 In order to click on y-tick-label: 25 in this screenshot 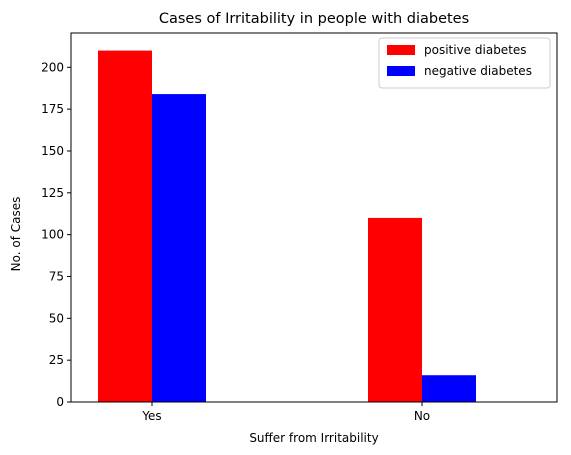, I will do `click(56, 360)`.